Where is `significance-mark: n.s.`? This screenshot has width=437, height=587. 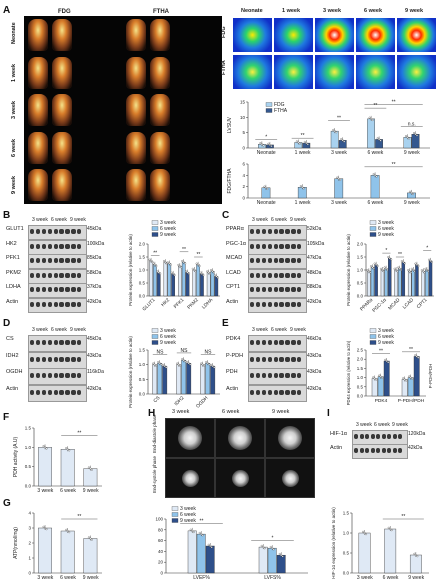 significance-mark: n.s. is located at coordinates (412, 125).